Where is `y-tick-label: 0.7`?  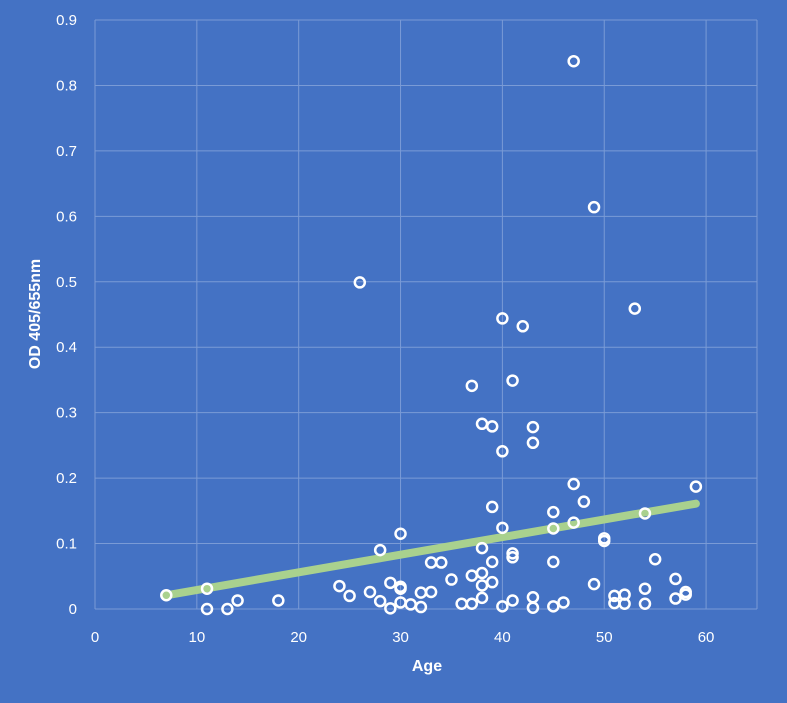
y-tick-label: 0.7 is located at coordinates (66, 151).